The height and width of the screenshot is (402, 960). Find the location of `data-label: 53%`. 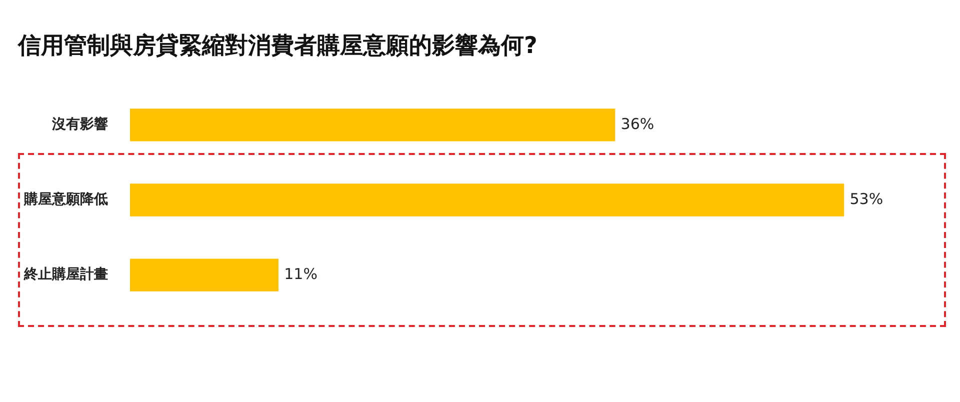

data-label: 53% is located at coordinates (867, 199).